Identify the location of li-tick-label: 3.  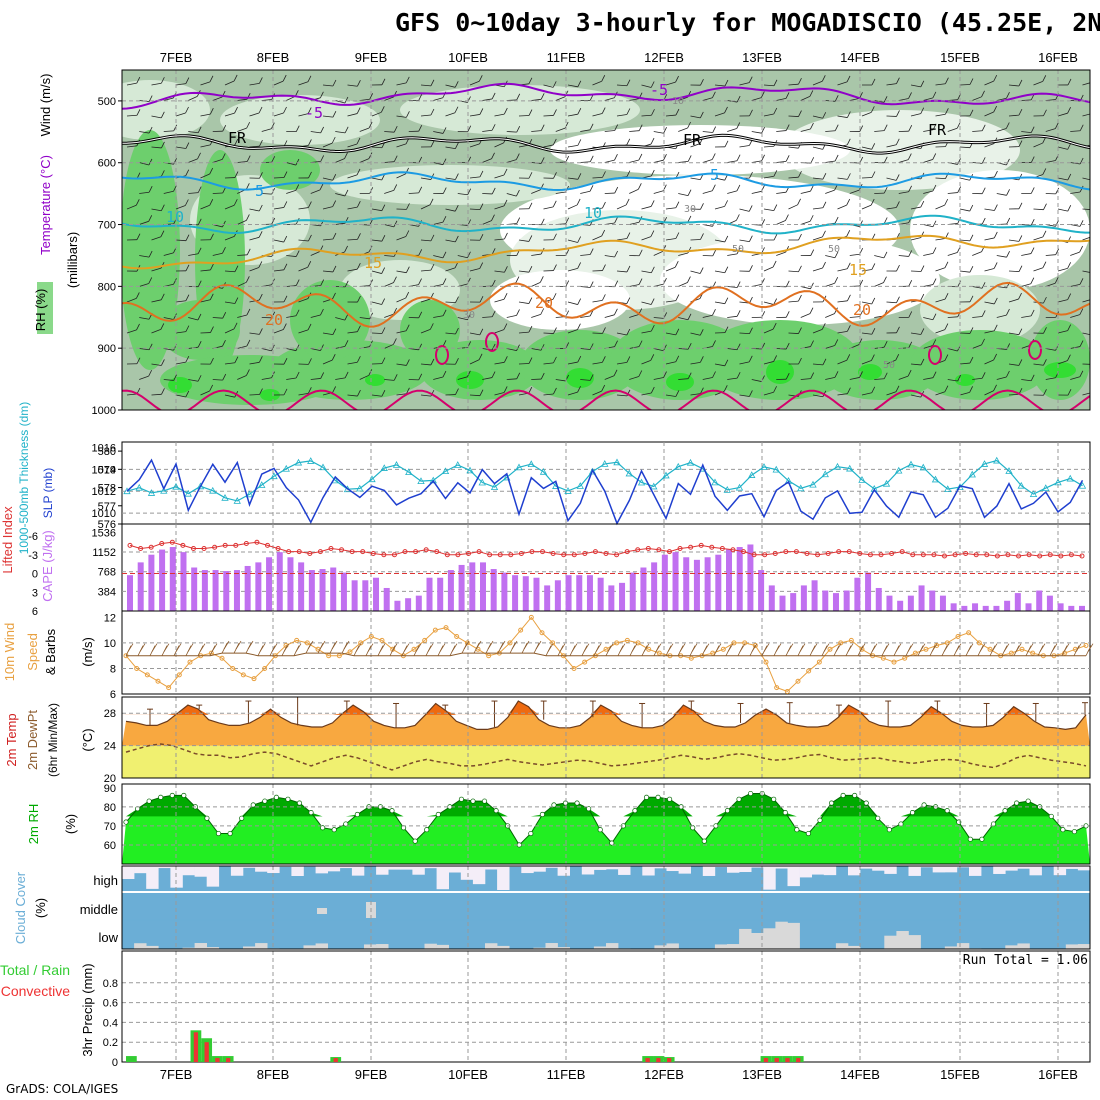
(35, 593).